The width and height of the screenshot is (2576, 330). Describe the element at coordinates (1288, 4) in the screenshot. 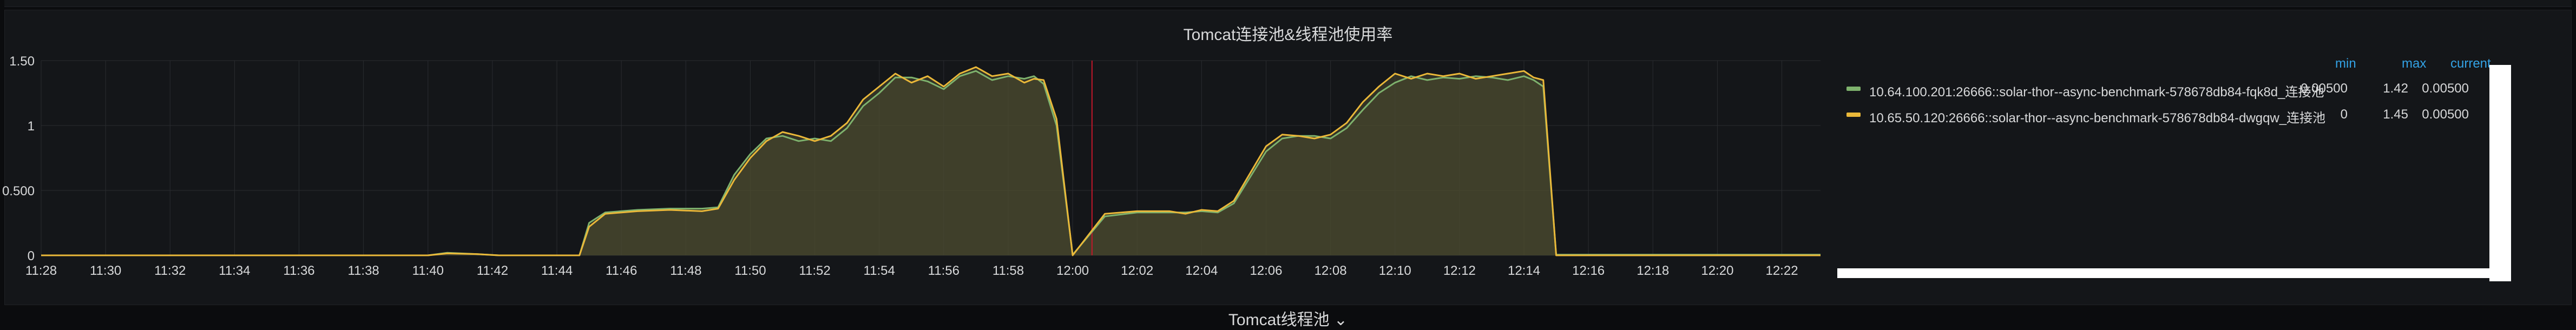

I see `previous-panel-edge` at that location.